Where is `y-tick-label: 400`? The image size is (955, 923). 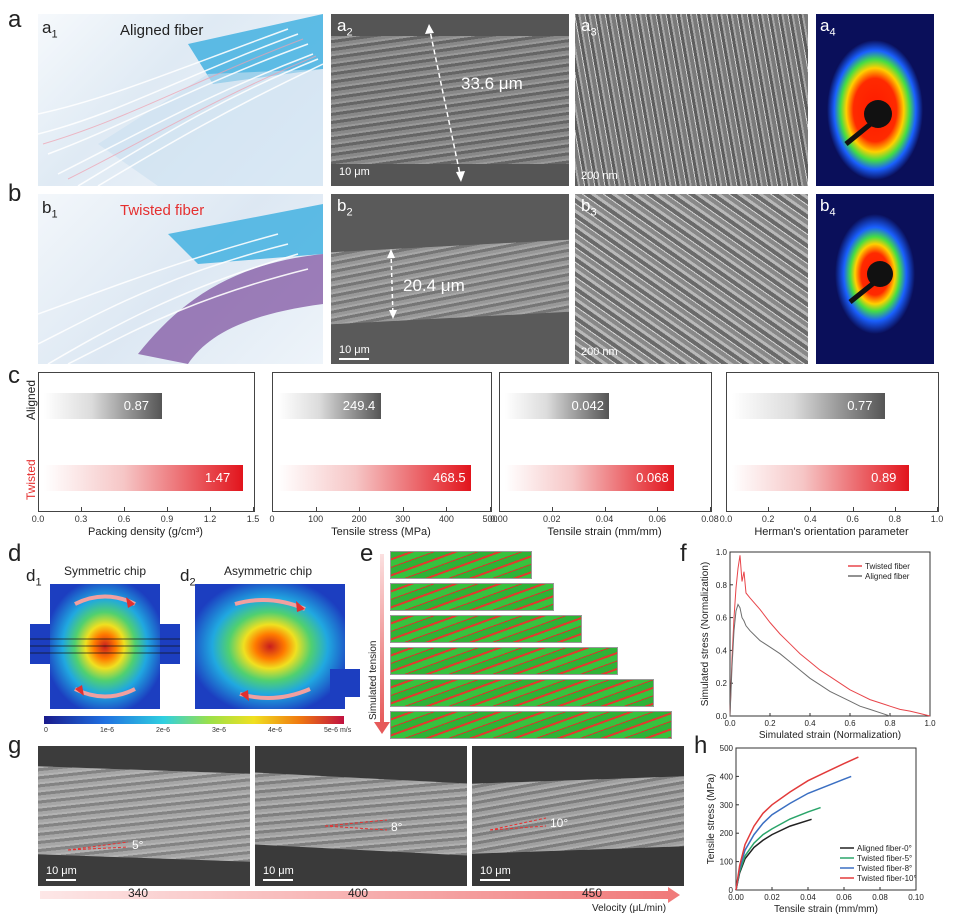
y-tick-label: 400 is located at coordinates (727, 776).